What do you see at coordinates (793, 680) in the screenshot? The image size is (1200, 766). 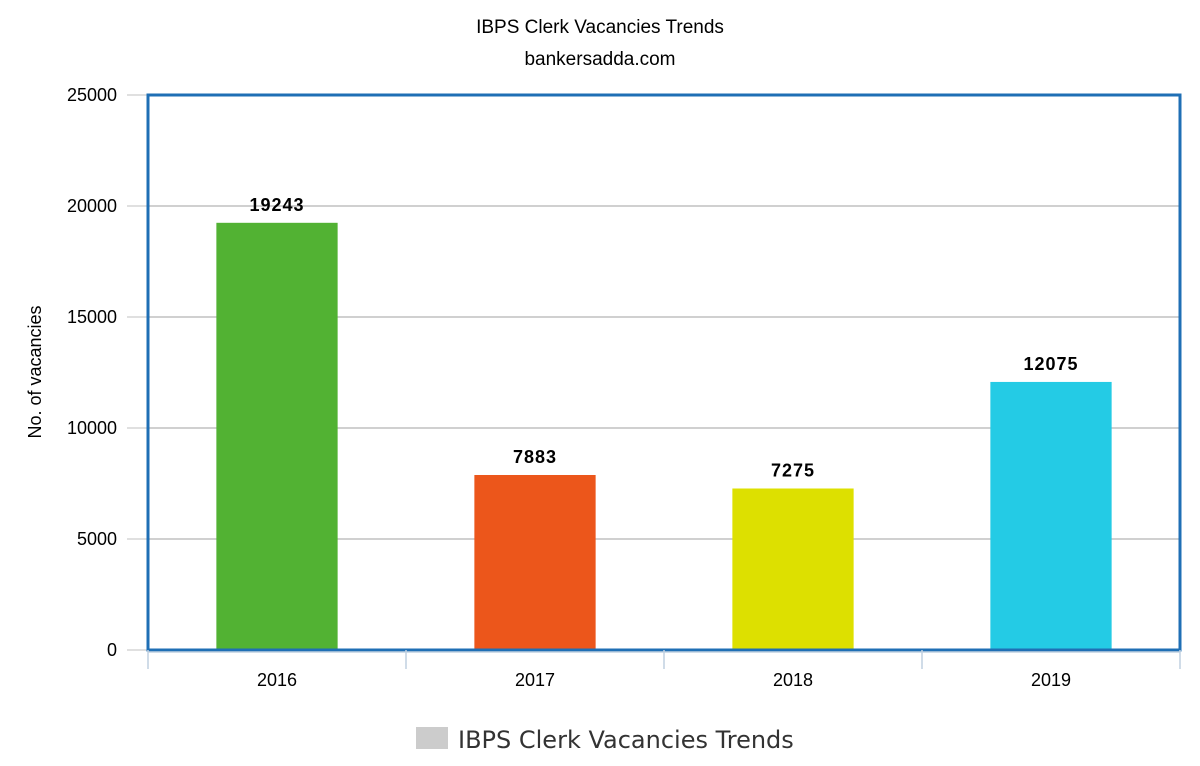 I see `x-tick-label: 2018` at bounding box center [793, 680].